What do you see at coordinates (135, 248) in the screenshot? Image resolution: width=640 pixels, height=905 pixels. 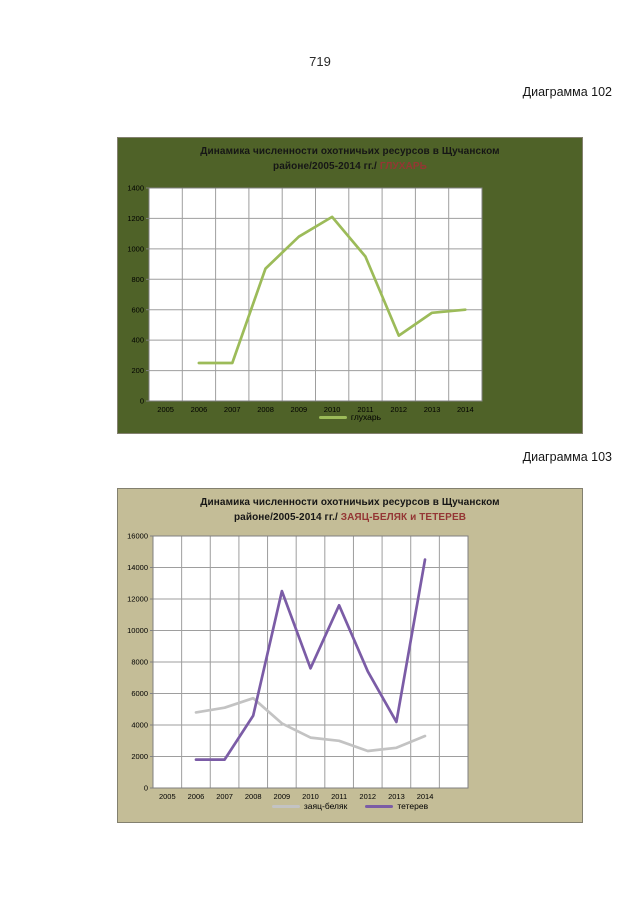 I see `y-axis-label: 1000` at bounding box center [135, 248].